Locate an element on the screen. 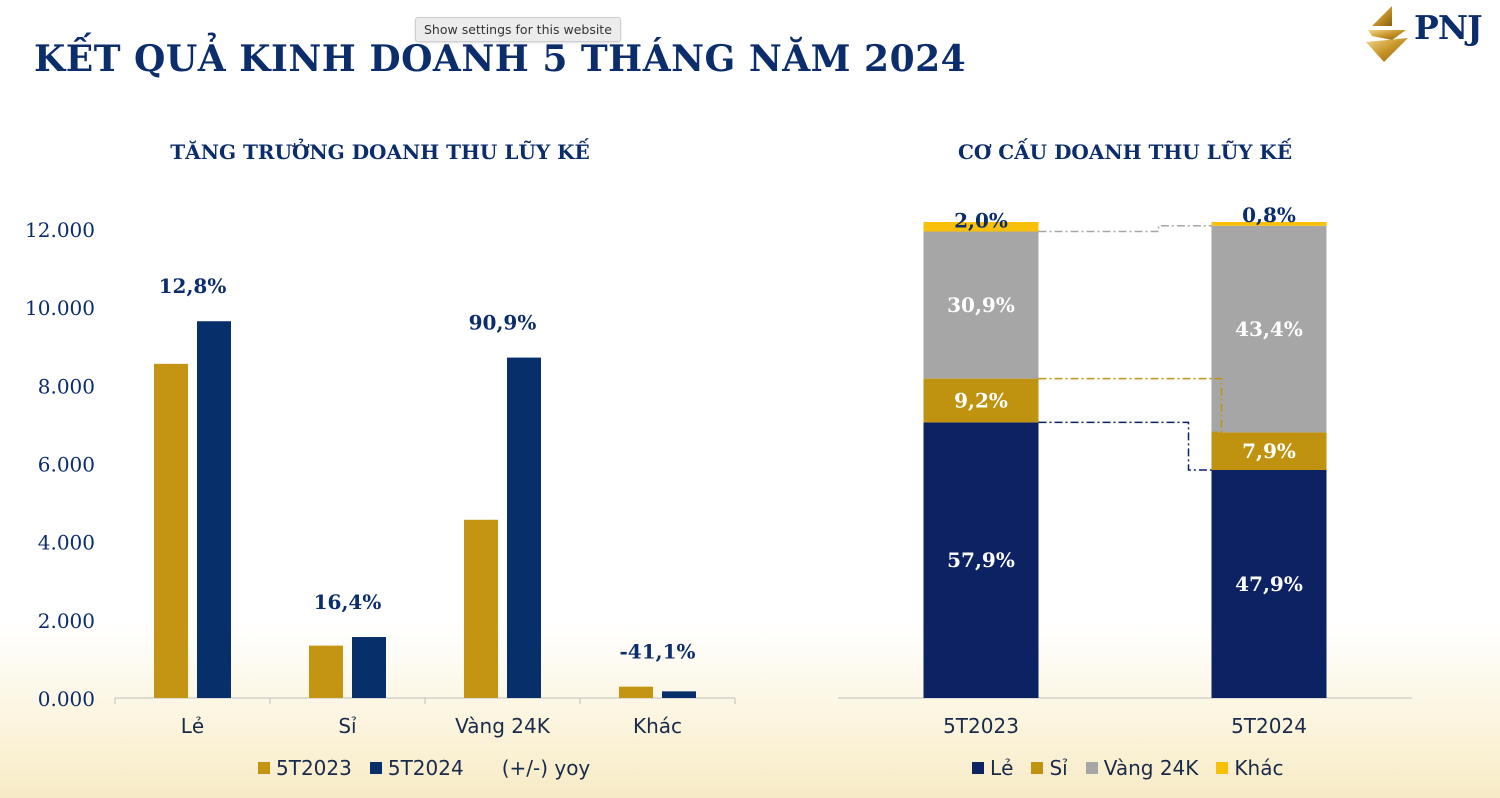 Image resolution: width=1500 pixels, height=798 pixels. left-y-tick-label: 12.000 is located at coordinates (60, 230).